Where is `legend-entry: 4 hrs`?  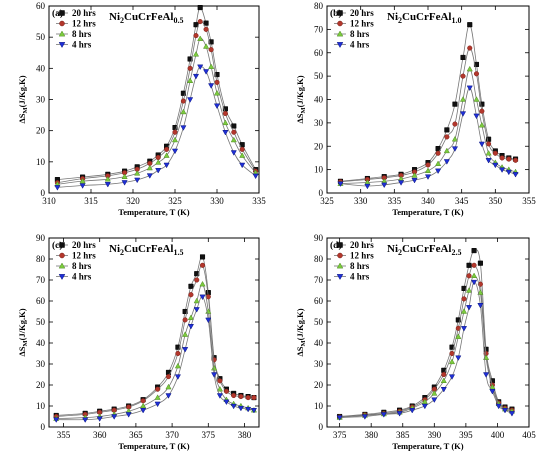
legend-entry: 4 hrs is located at coordinates (352, 277).